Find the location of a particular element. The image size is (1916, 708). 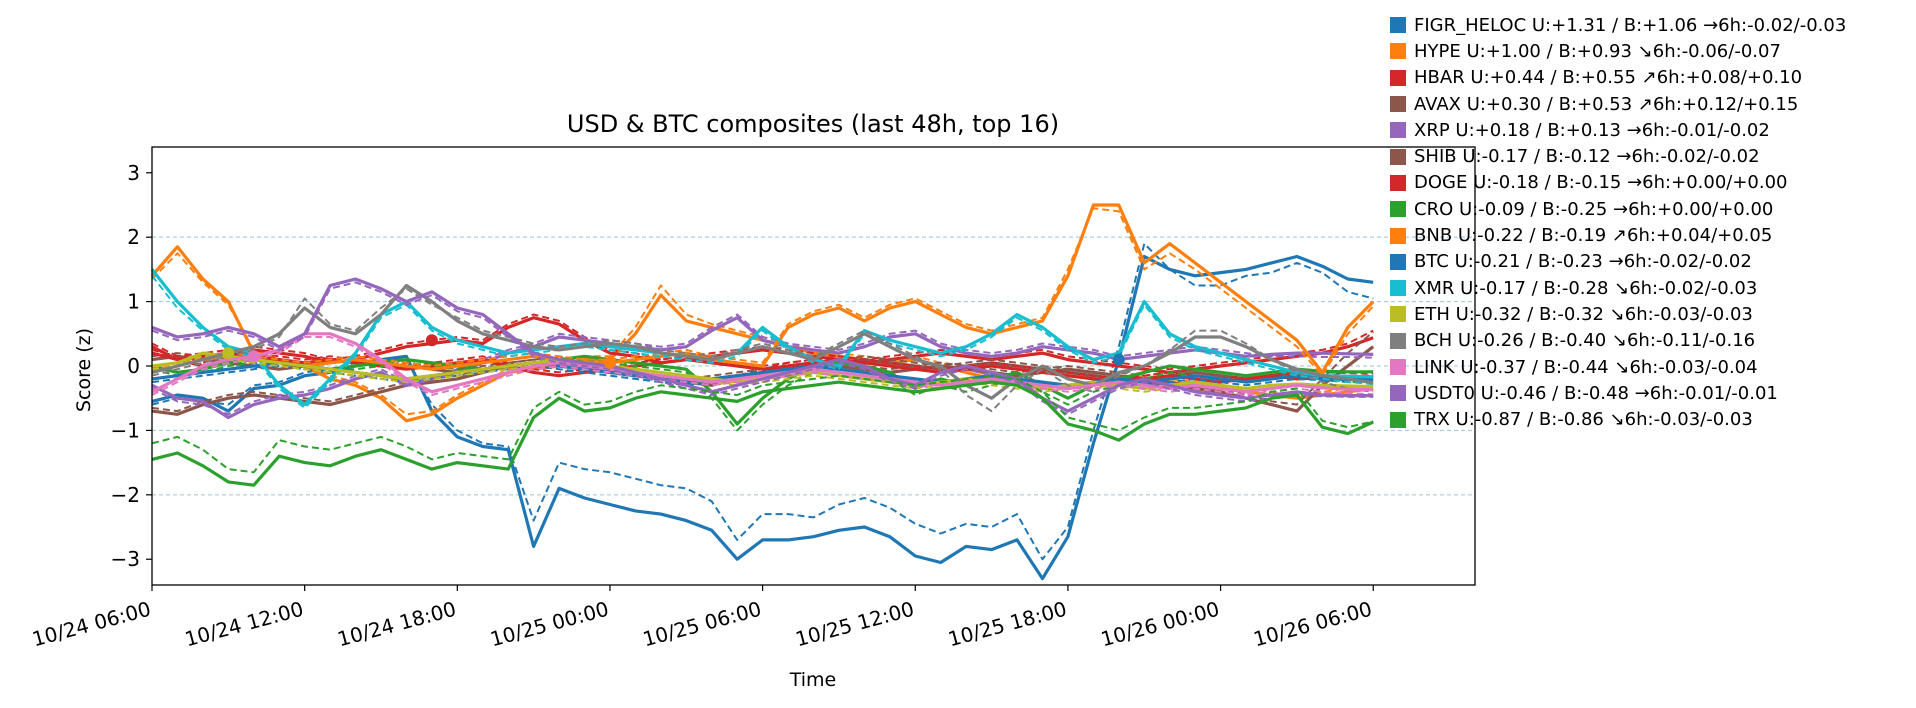

y-axis-label: Score (z) is located at coordinates (84, 370).